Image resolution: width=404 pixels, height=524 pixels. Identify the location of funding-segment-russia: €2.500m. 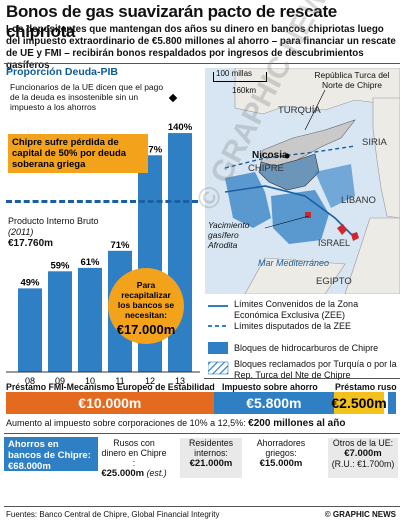
(359, 403).